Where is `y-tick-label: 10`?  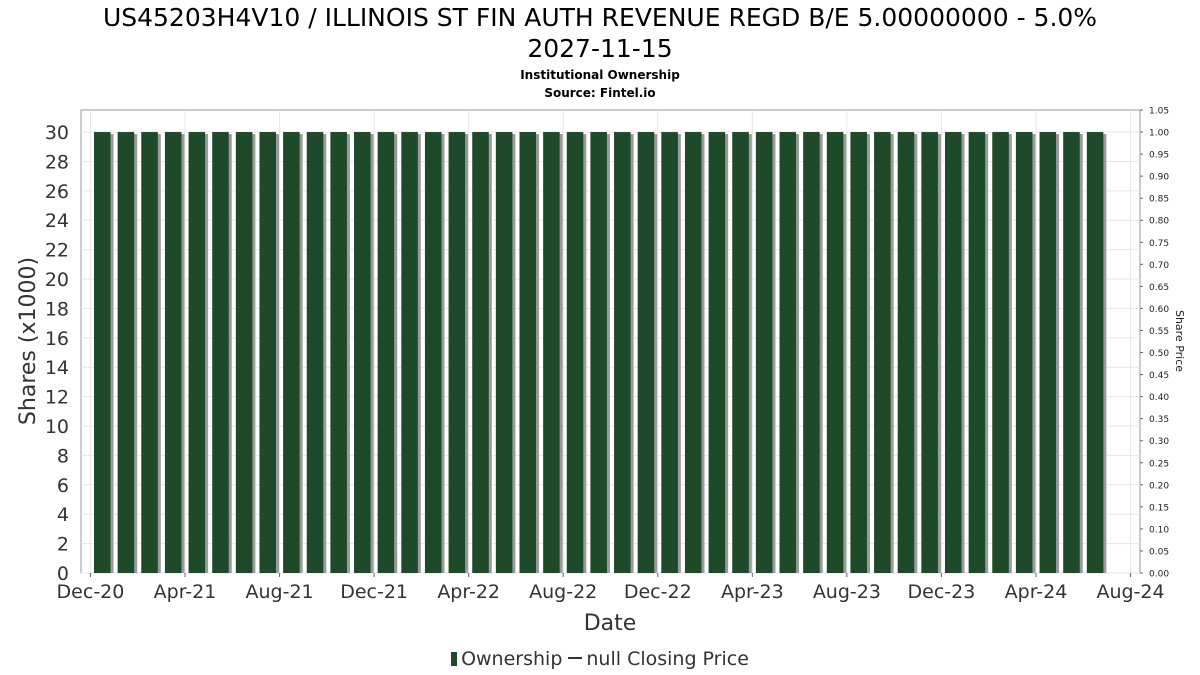 y-tick-label: 10 is located at coordinates (57, 427).